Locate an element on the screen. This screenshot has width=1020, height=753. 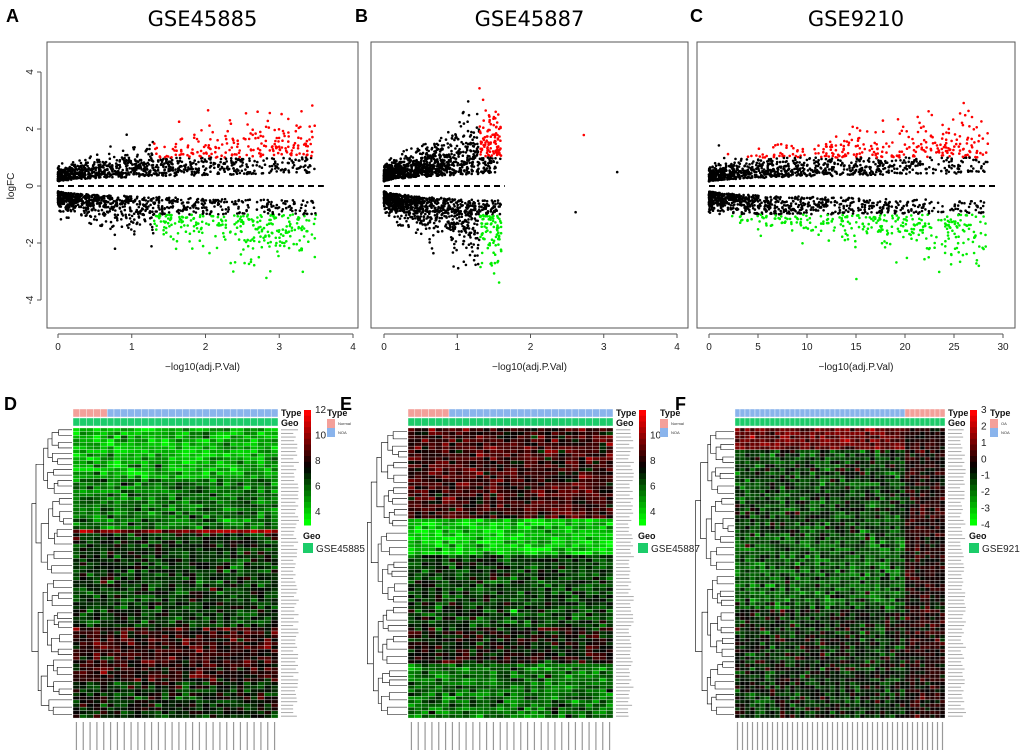
panel-letter-a: A is located at coordinates (12, 16).